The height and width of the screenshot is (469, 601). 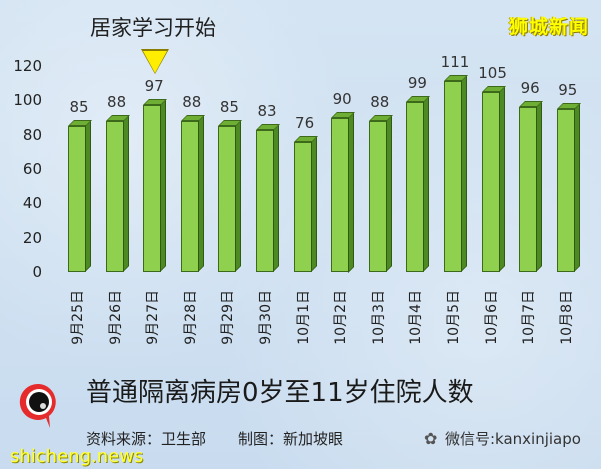 What do you see at coordinates (39, 403) in the screenshot?
I see `logo-icon` at bounding box center [39, 403].